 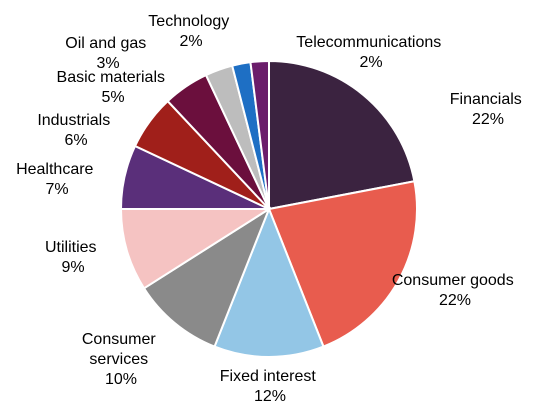 What do you see at coordinates (73, 257) in the screenshot?
I see `label-utilities: Utilities 9%` at bounding box center [73, 257].